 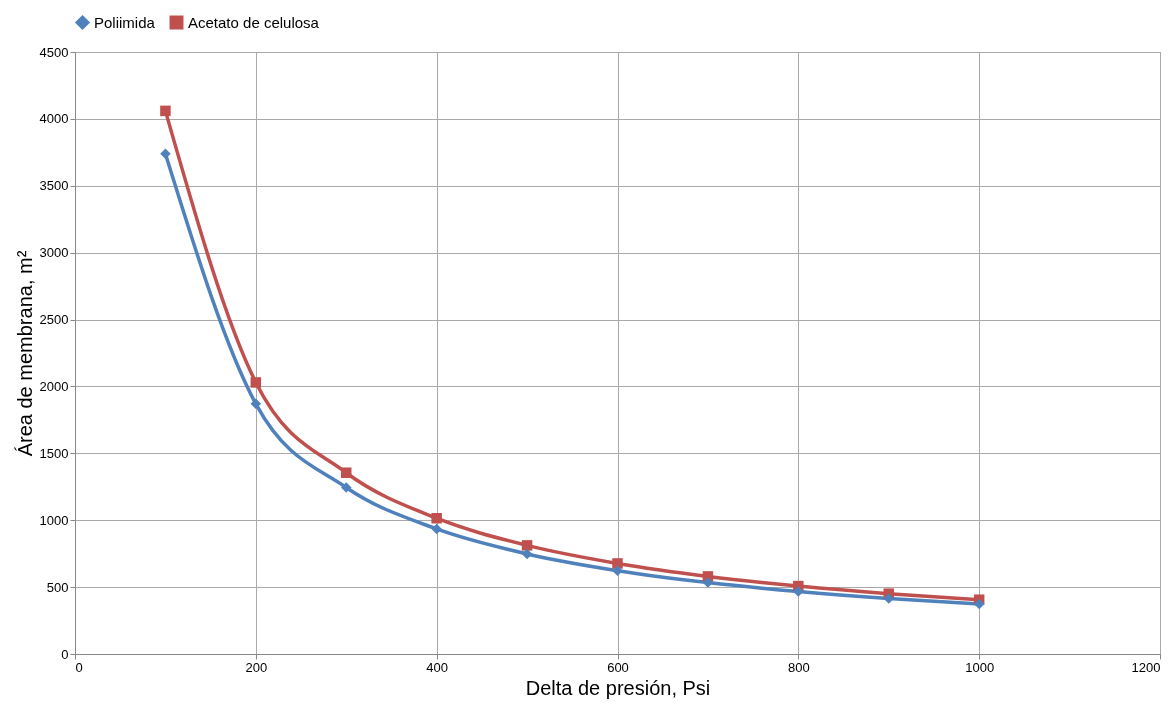 What do you see at coordinates (65, 654) in the screenshot?
I see `y-tick-label: 0` at bounding box center [65, 654].